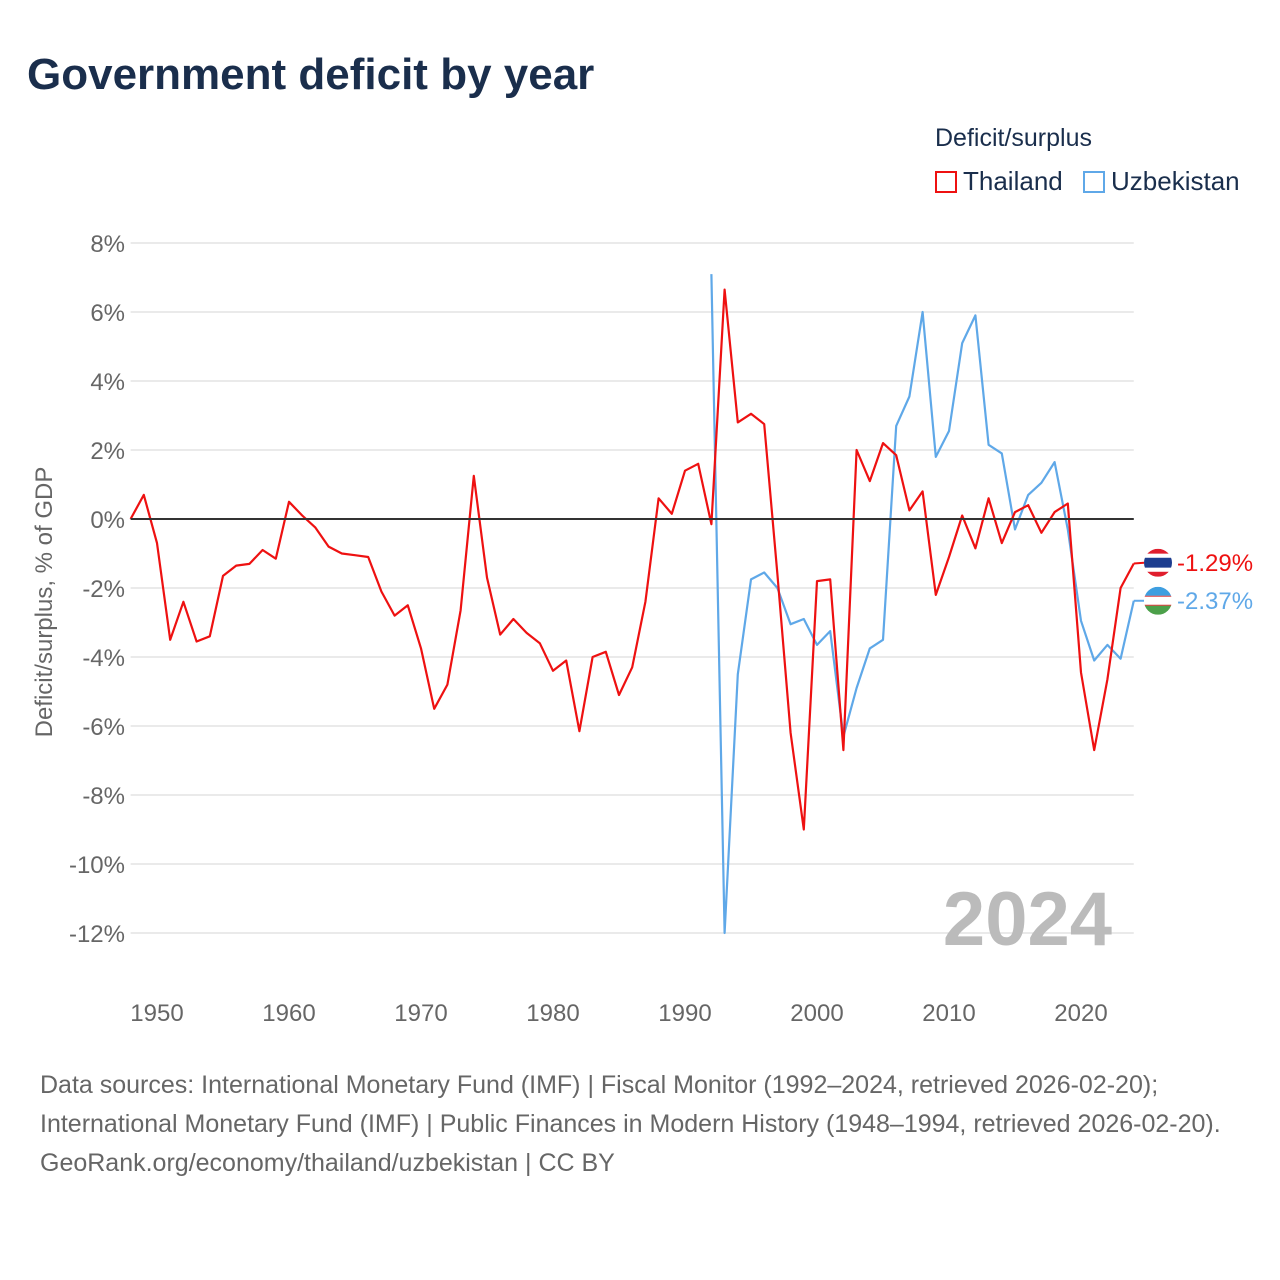 Image resolution: width=1280 pixels, height=1280 pixels. Describe the element at coordinates (103, 727) in the screenshot. I see `y-tick-label: -6%` at that location.